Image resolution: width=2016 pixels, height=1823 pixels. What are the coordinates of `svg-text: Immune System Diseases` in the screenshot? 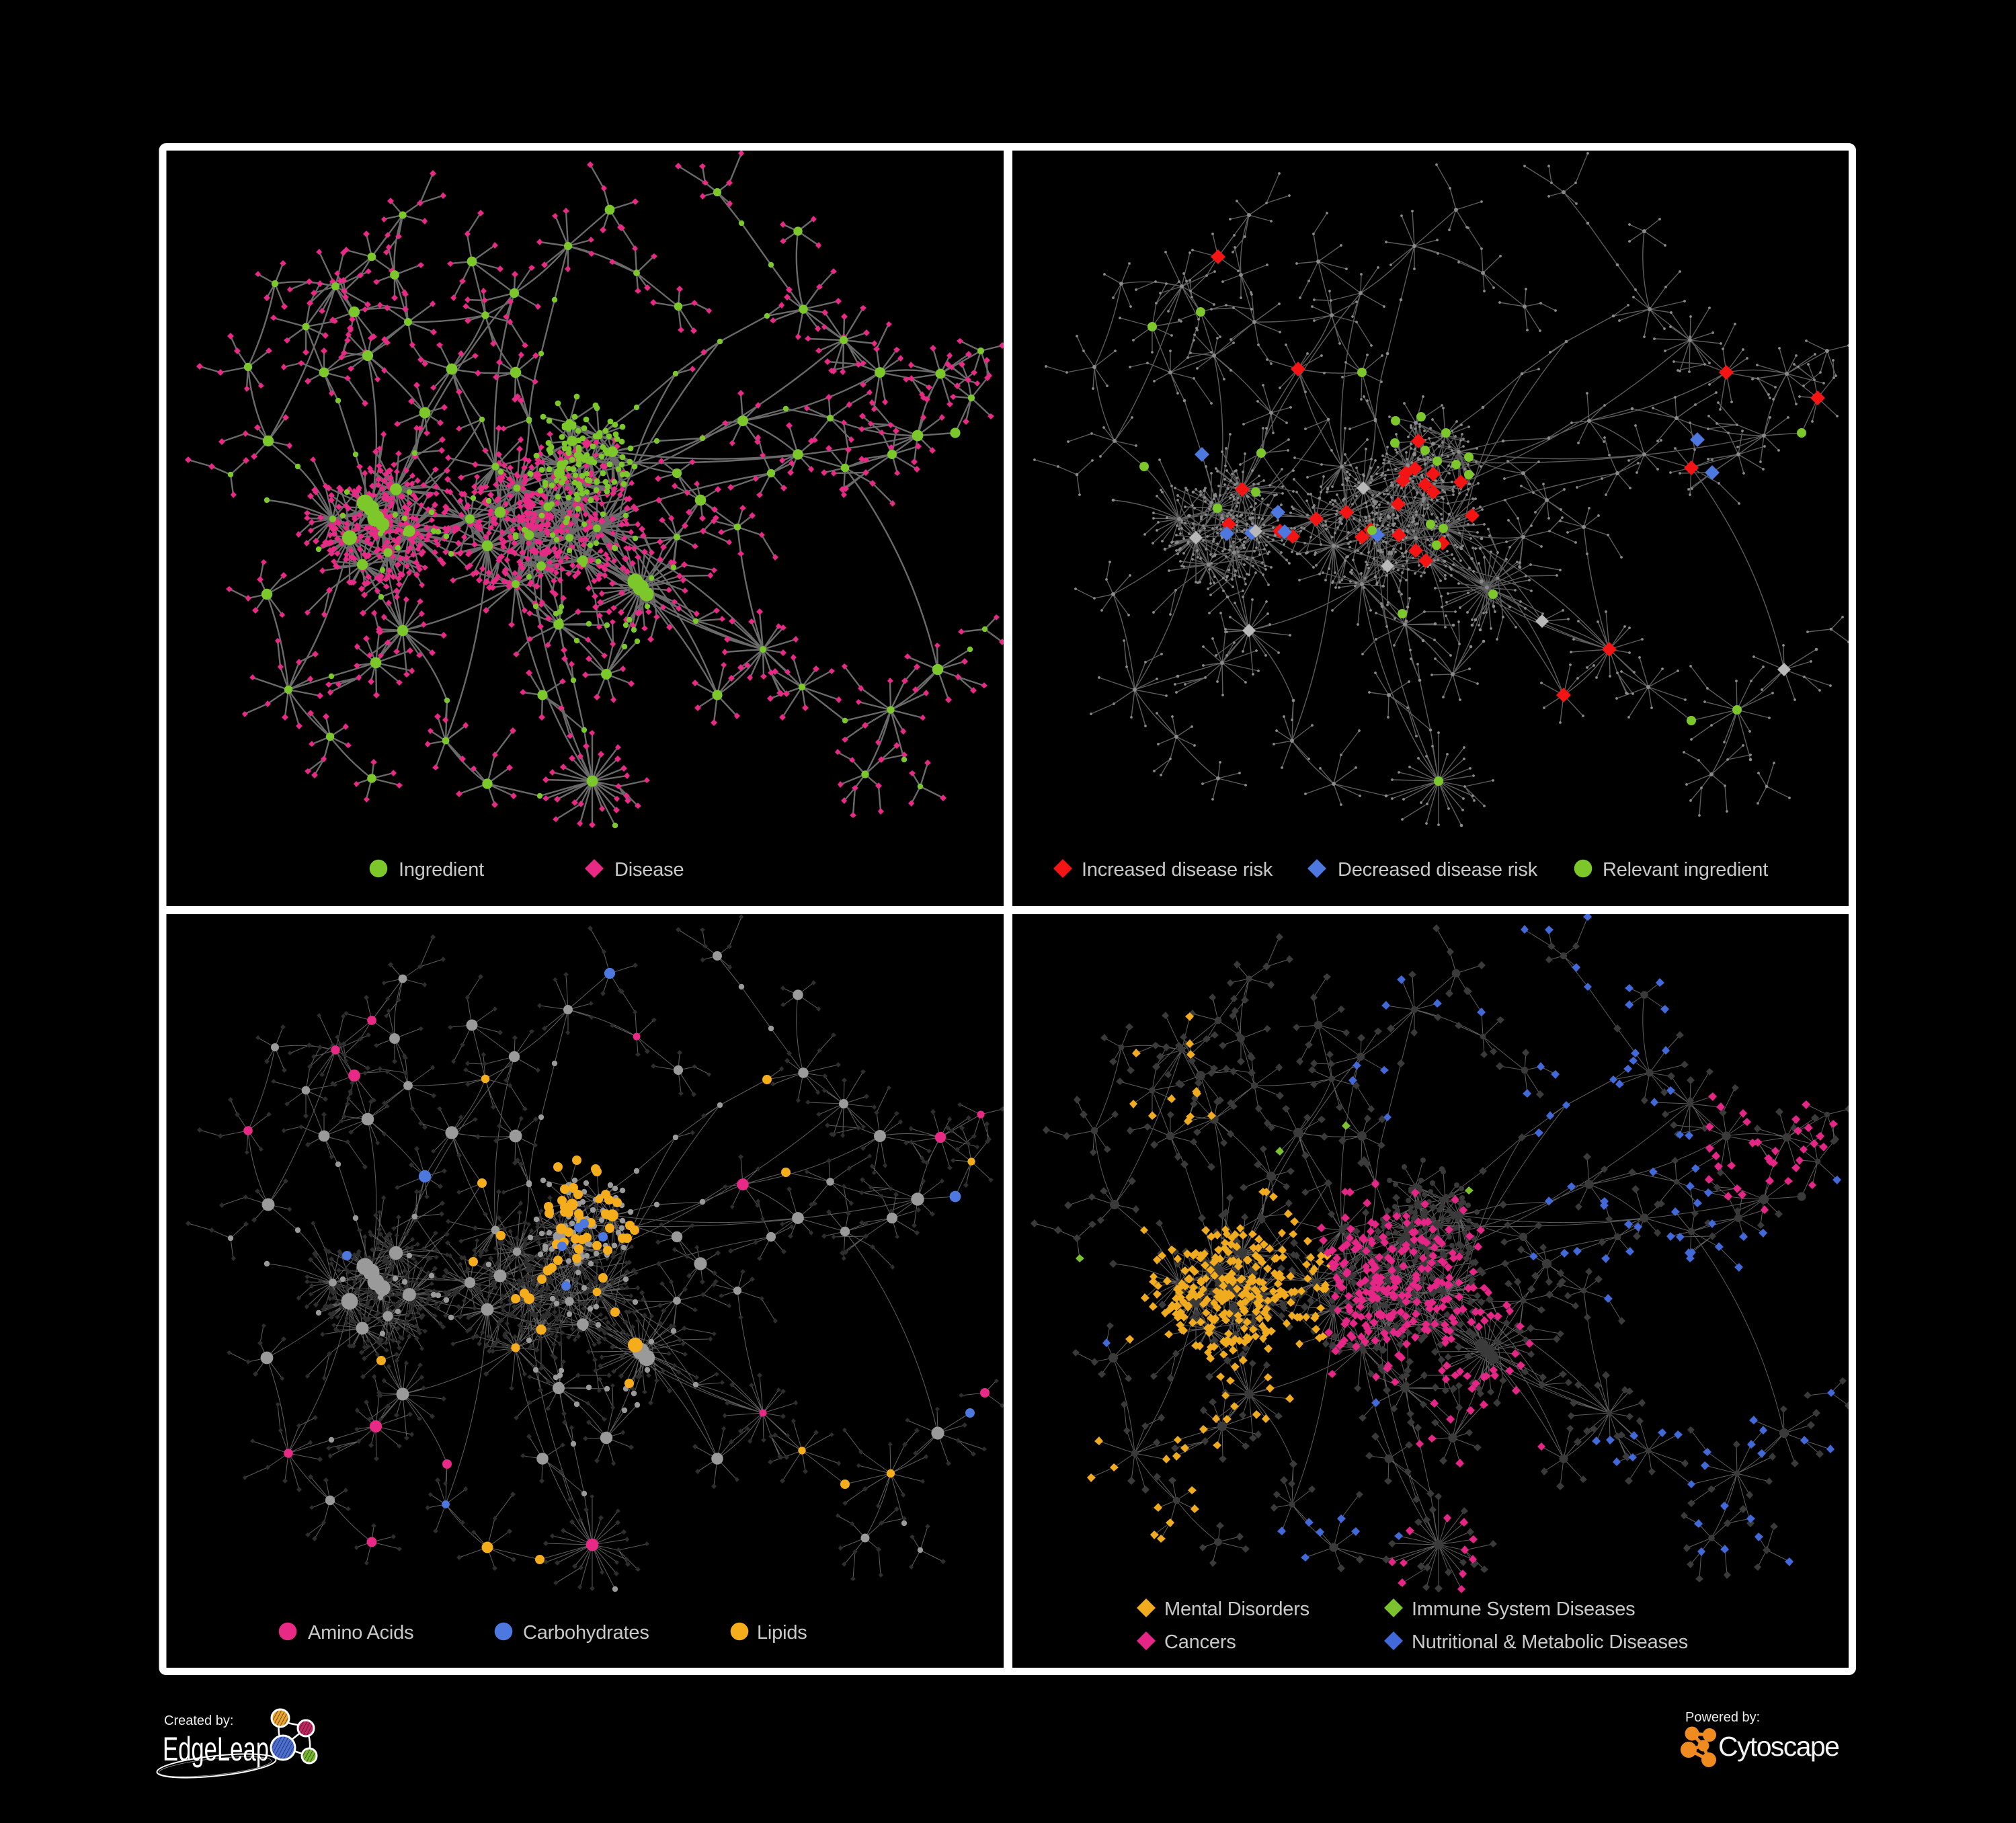 It's located at (1523, 1609).